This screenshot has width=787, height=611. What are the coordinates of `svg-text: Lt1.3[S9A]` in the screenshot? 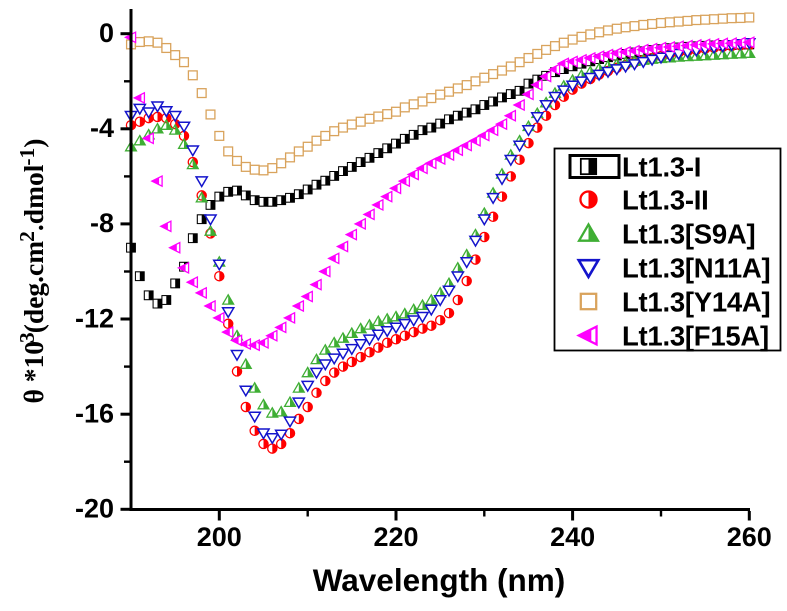 It's located at (688, 234).